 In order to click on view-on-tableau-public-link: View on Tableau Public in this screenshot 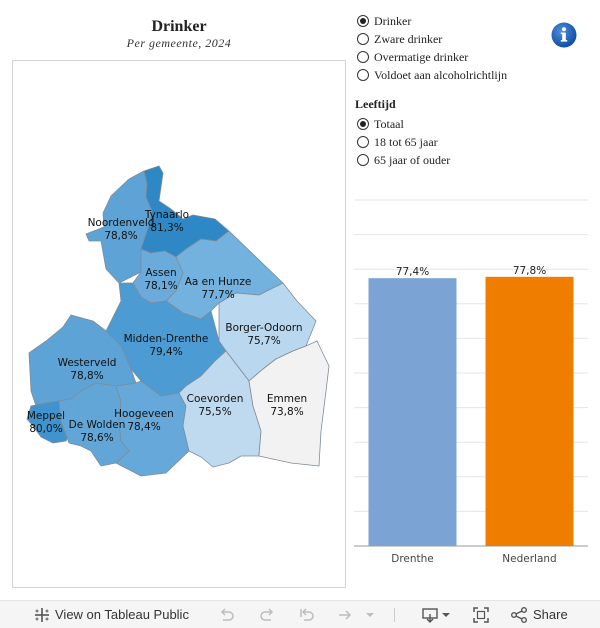, I will do `click(111, 614)`.